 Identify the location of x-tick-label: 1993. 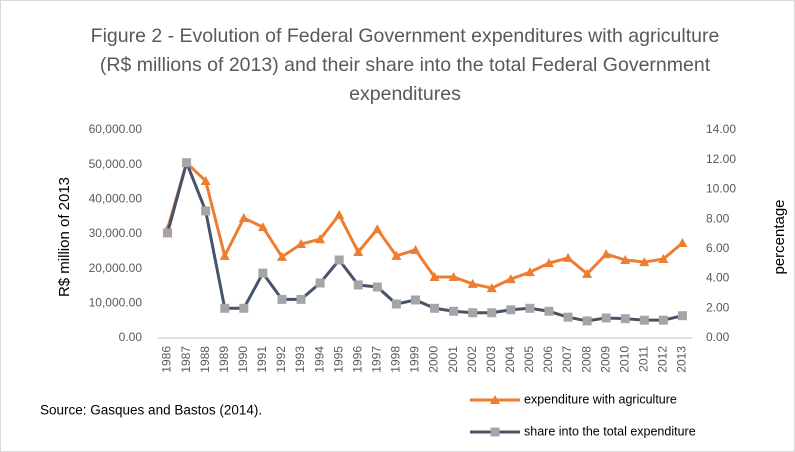
(300, 359).